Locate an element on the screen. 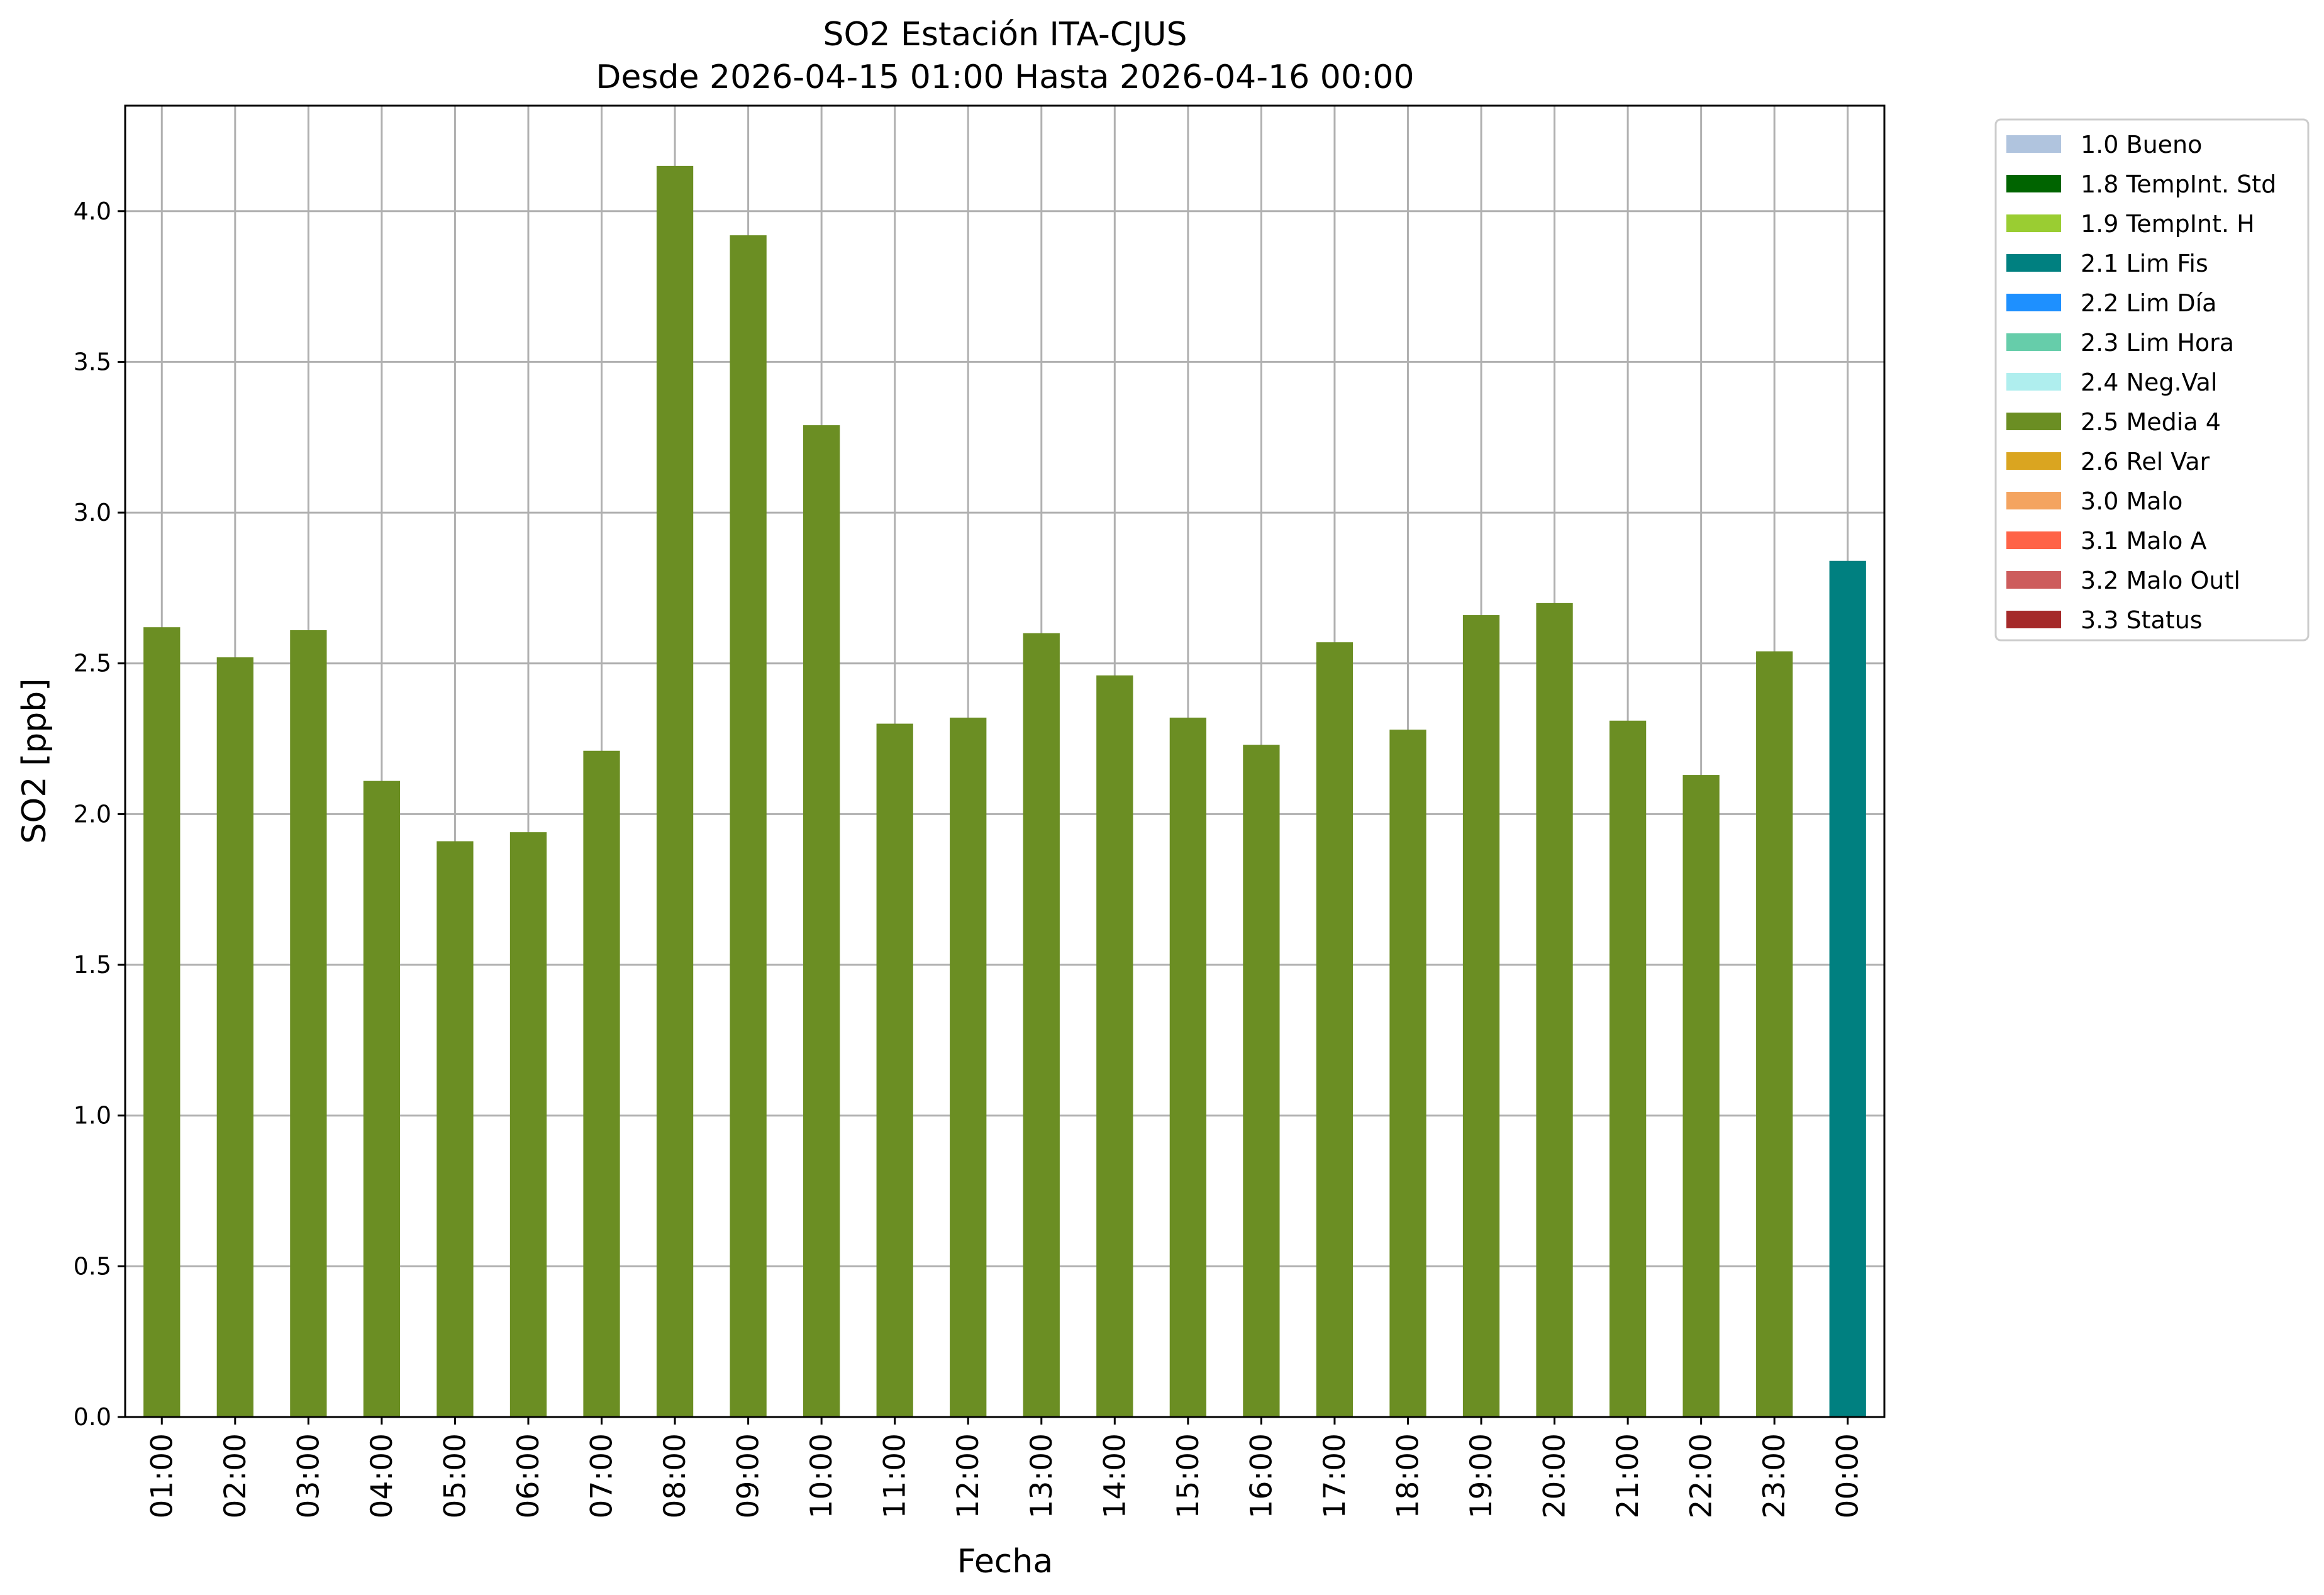 Image resolution: width=2324 pixels, height=1595 pixels. x-tick-label: 19:00 is located at coordinates (1481, 1475).